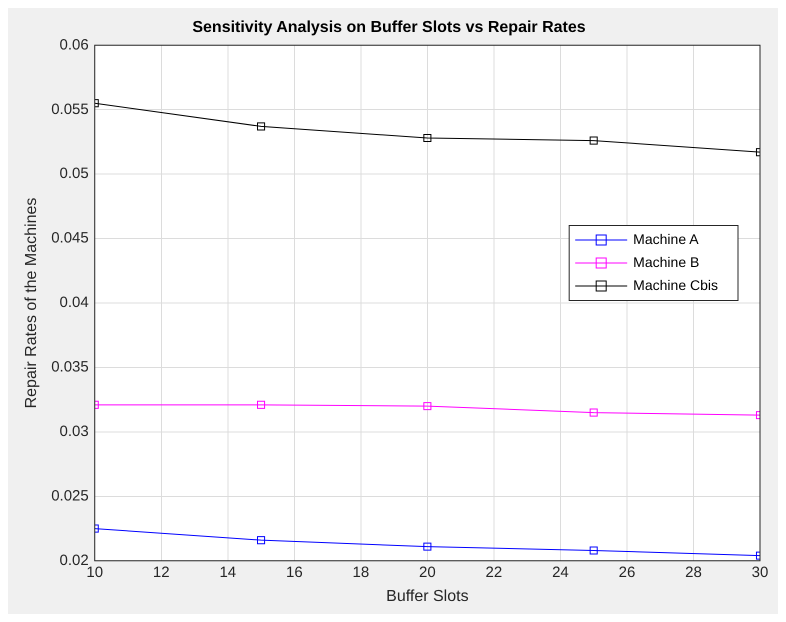 The image size is (786, 622). What do you see at coordinates (294, 572) in the screenshot?
I see `x-tick-label: 16` at bounding box center [294, 572].